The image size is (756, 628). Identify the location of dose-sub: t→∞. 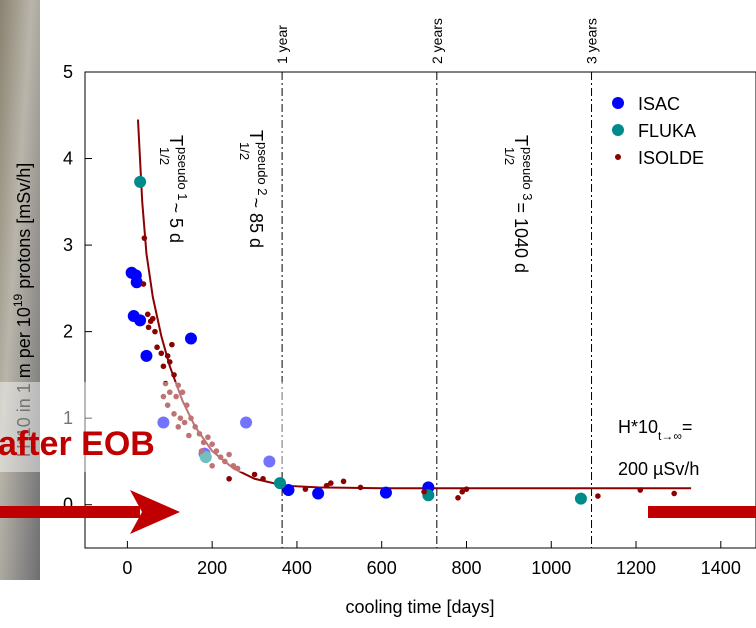
(670, 436).